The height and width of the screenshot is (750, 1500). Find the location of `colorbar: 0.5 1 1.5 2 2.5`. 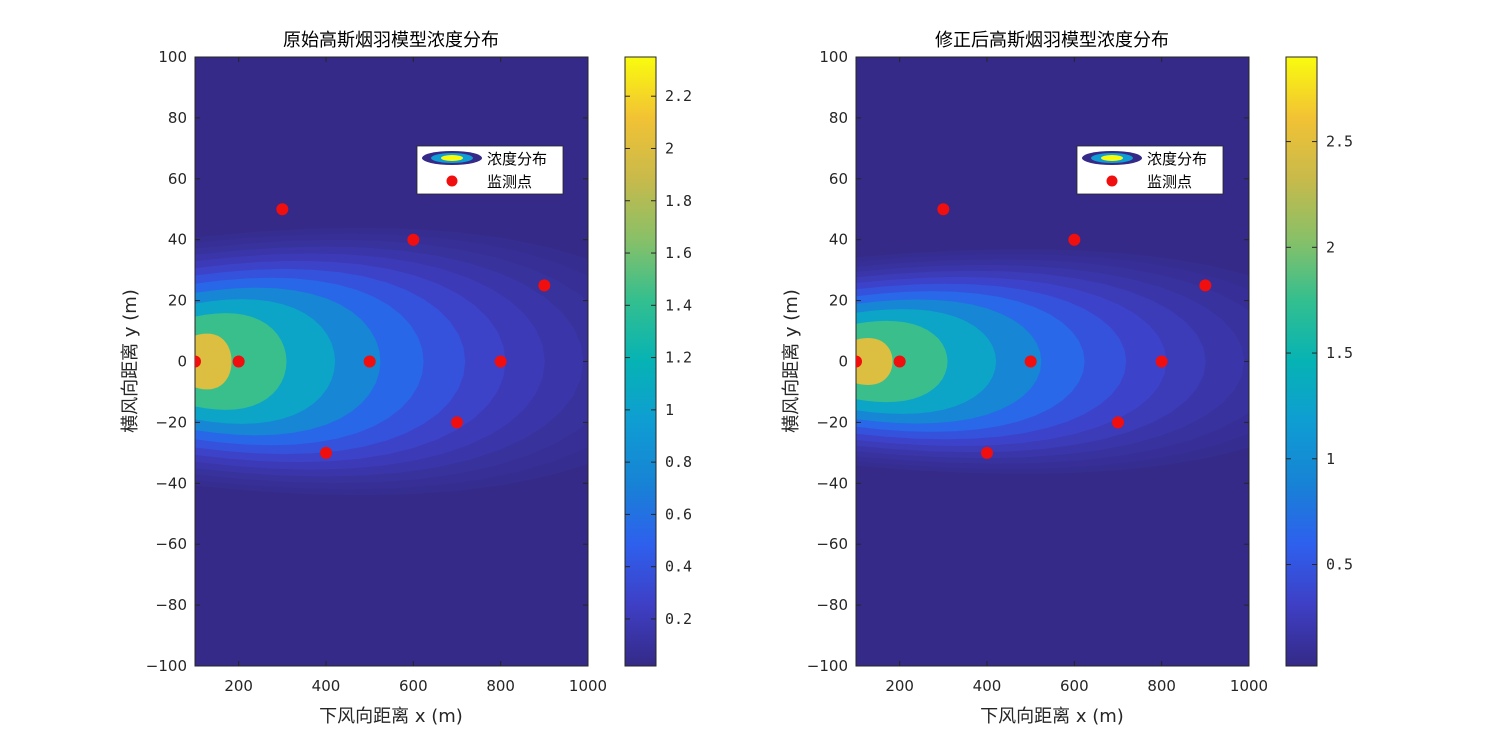

colorbar: 0.5 1 1.5 2 2.5 is located at coordinates (1319, 361).